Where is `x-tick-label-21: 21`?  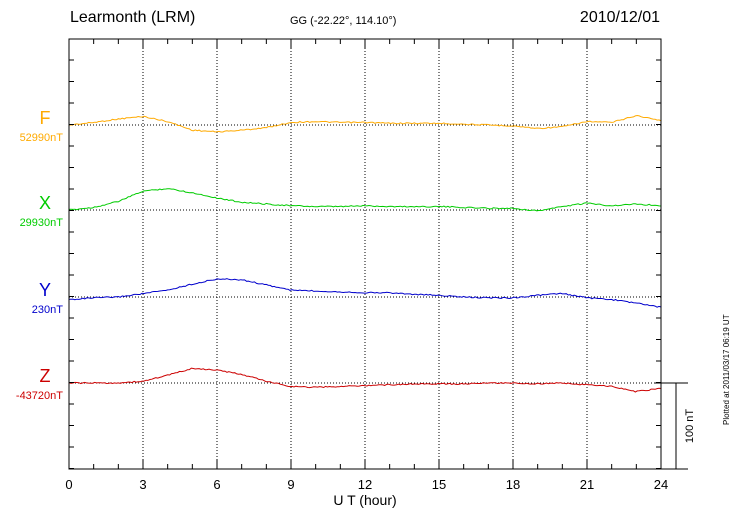 x-tick-label-21: 21 is located at coordinates (587, 484).